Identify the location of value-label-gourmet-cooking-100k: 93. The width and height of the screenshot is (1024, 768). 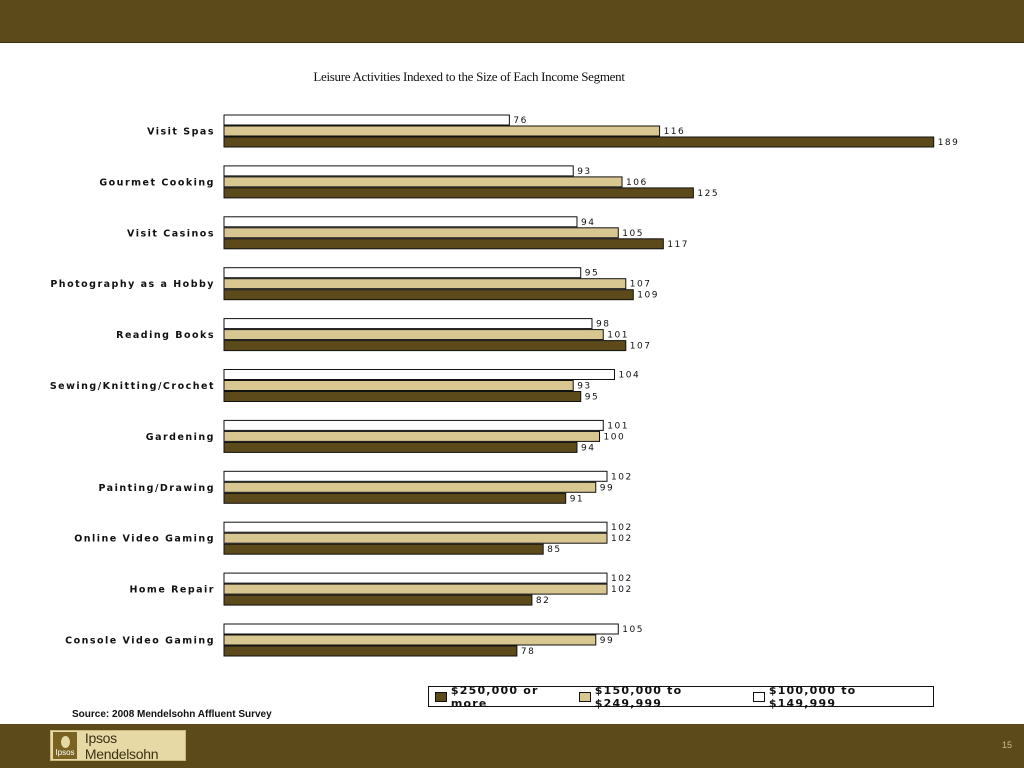
(584, 172).